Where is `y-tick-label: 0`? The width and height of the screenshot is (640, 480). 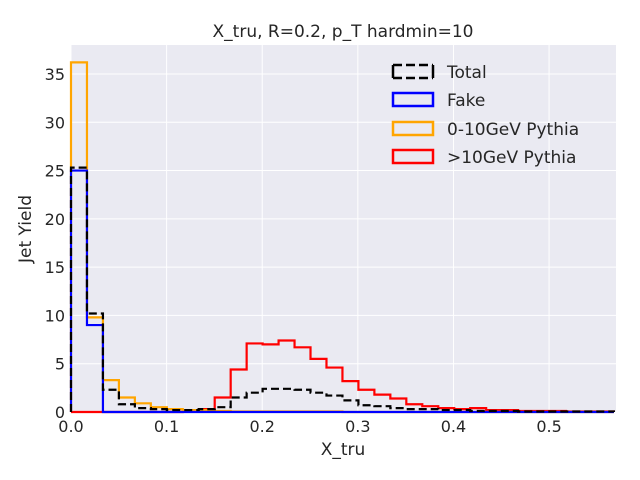
y-tick-label: 0 is located at coordinates (60, 412).